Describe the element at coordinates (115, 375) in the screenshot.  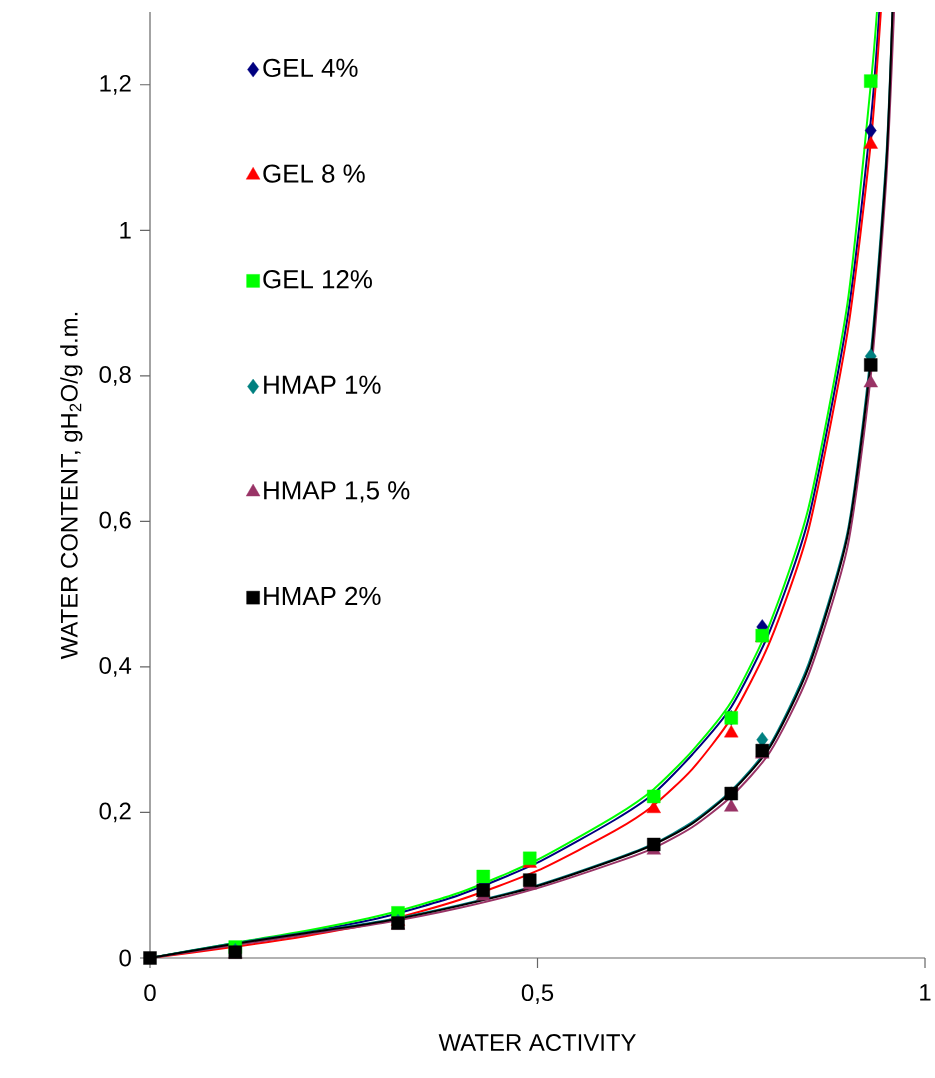
I see `y-tick-label: 0,8` at that location.